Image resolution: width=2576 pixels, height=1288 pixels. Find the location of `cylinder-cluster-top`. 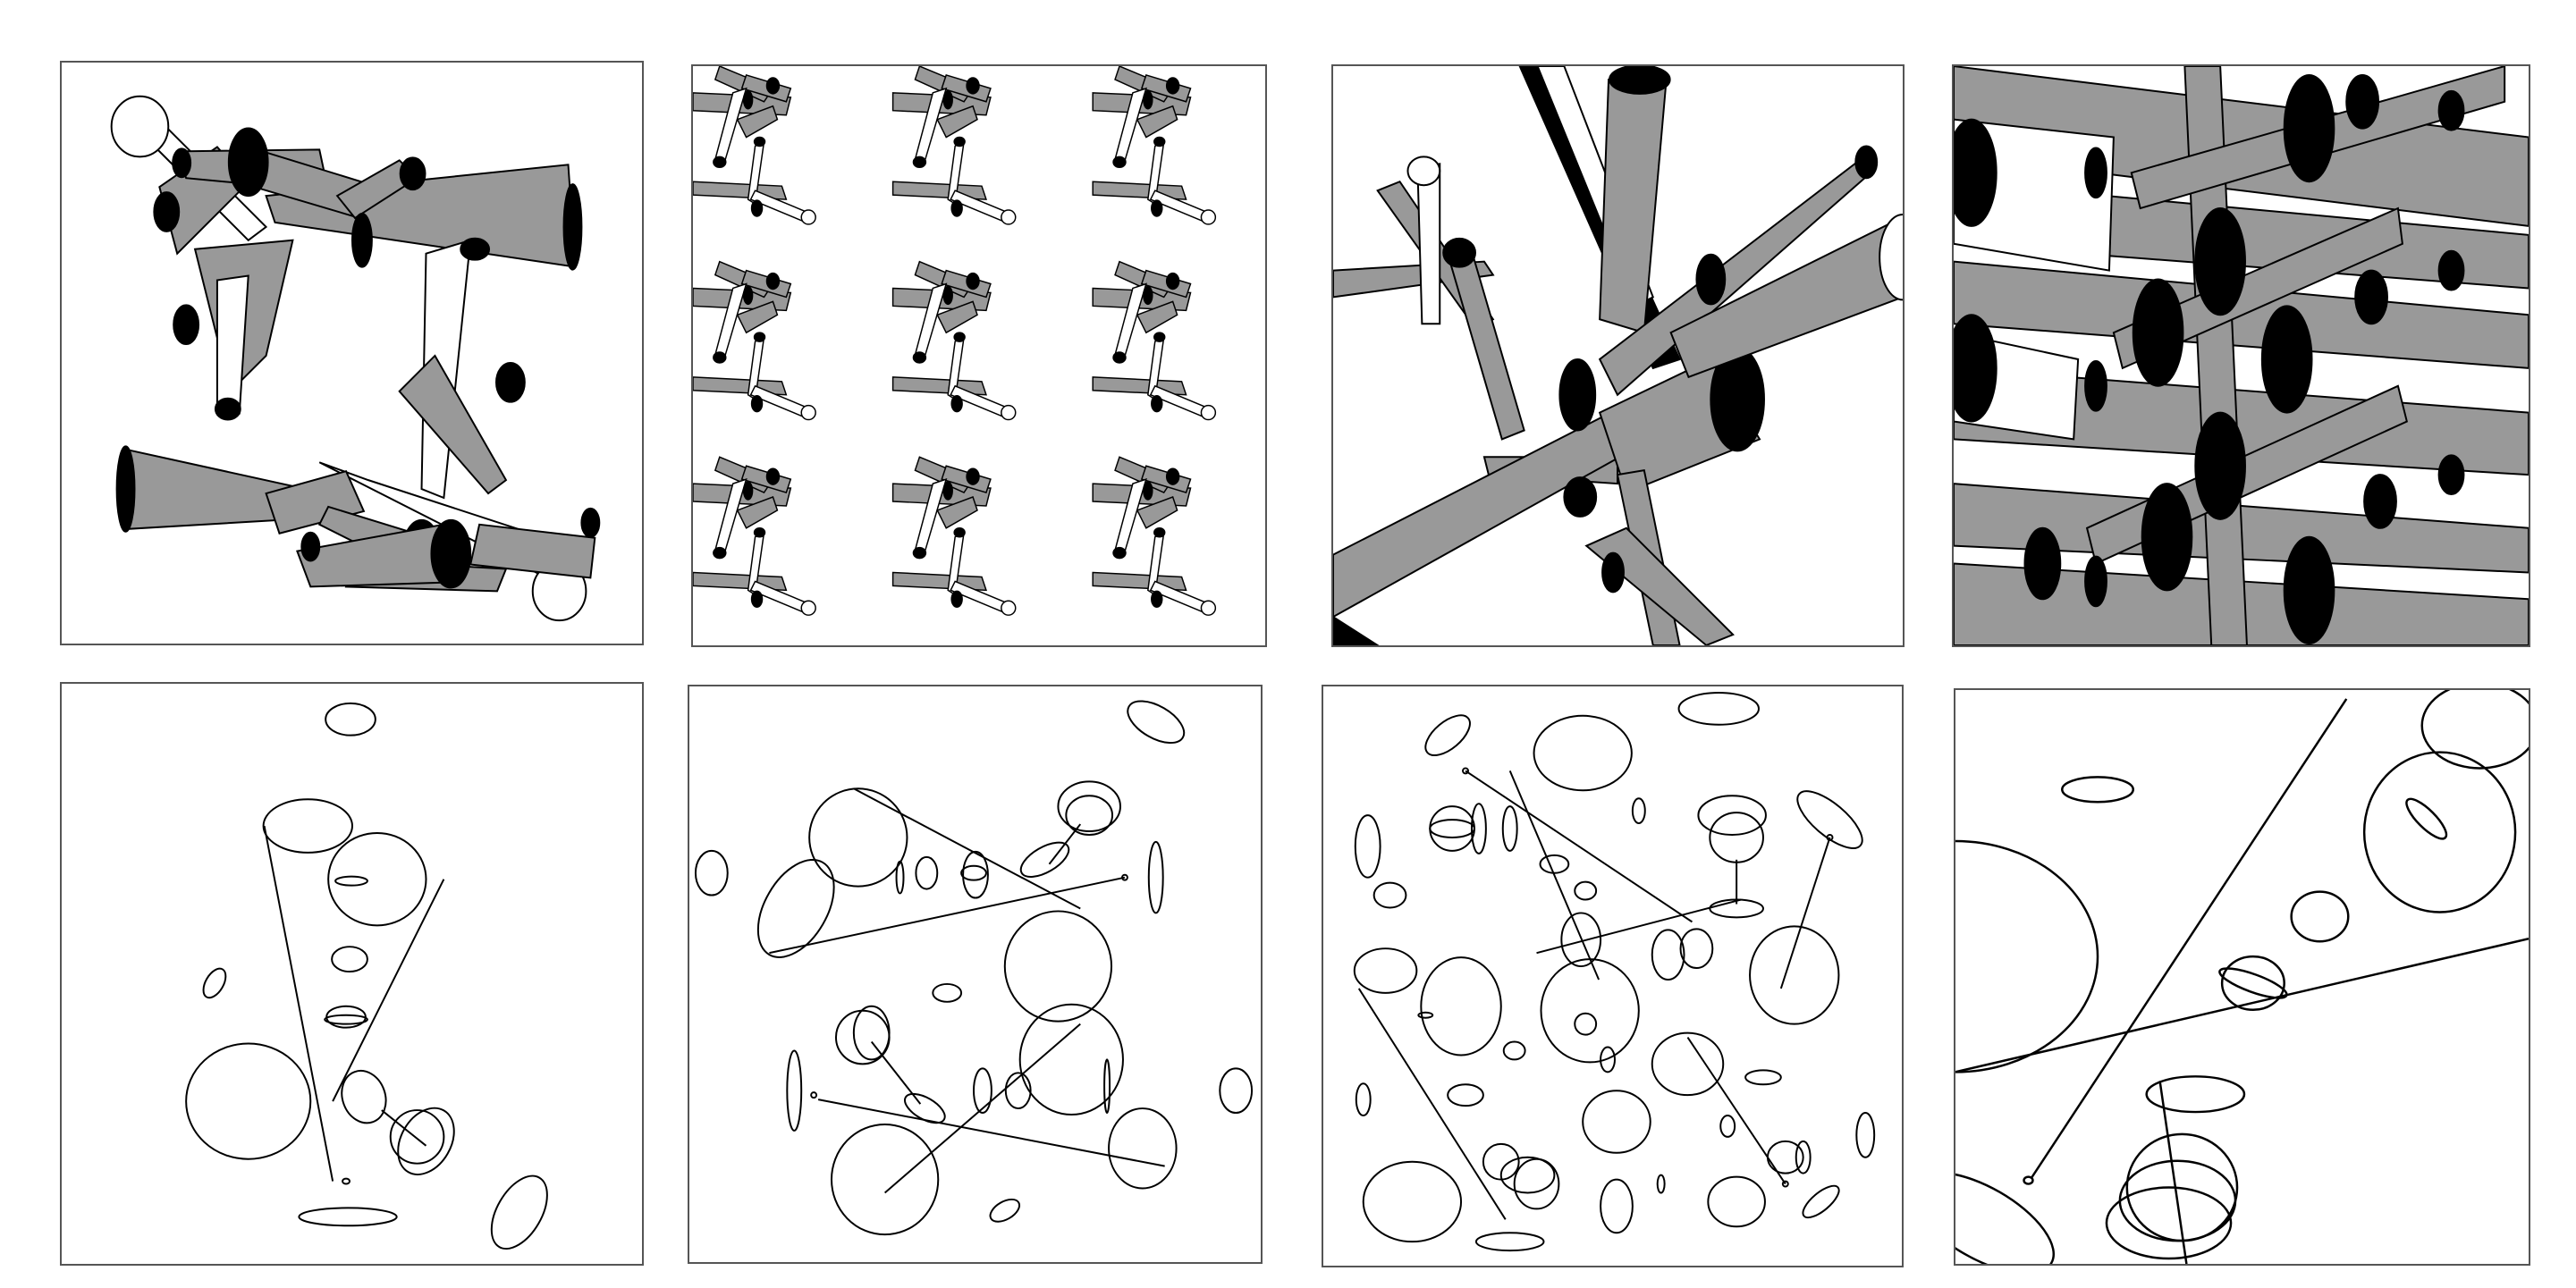

cylinder-cluster-top is located at coordinates (346, 258).